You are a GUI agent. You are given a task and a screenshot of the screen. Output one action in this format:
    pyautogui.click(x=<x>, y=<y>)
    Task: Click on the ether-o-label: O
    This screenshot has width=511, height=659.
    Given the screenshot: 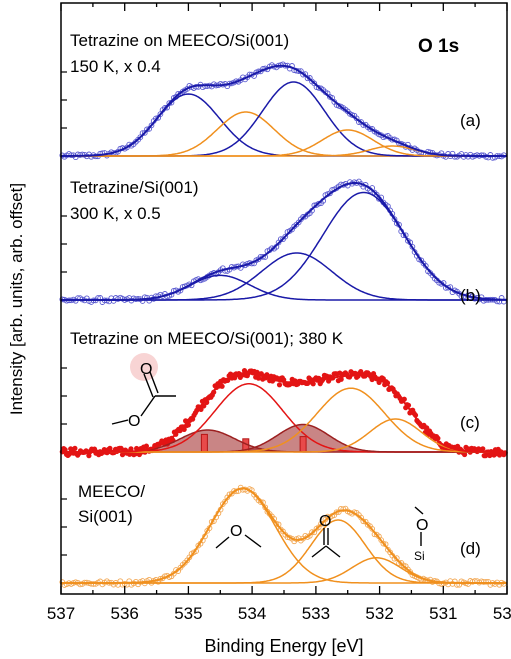 What is the action you would take?
    pyautogui.click(x=236, y=531)
    